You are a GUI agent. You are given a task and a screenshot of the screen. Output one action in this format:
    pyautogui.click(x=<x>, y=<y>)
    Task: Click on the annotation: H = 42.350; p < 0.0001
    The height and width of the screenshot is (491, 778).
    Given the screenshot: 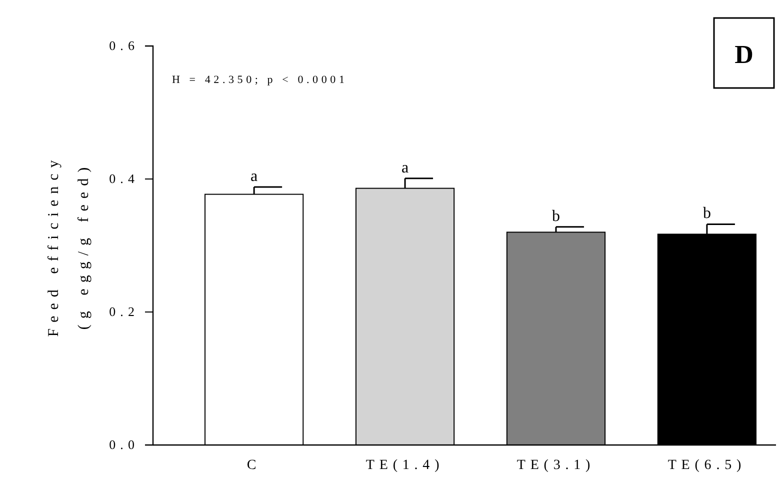 What is the action you would take?
    pyautogui.click(x=260, y=80)
    